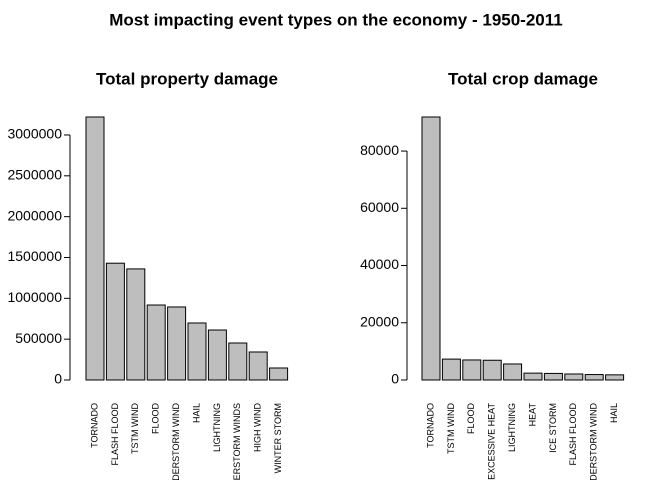  What do you see at coordinates (278, 438) in the screenshot?
I see `x-tick-label: WINTER STORM` at bounding box center [278, 438].